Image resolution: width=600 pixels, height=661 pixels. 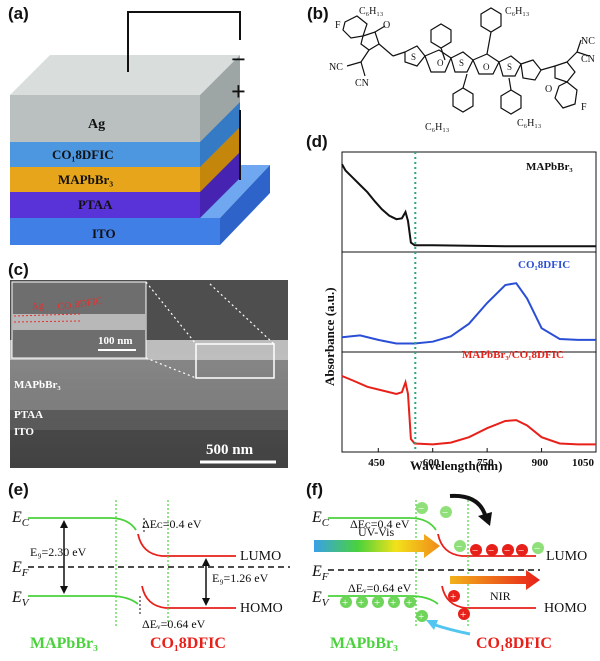 What do you see at coordinates (376, 463) in the screenshot?
I see `x-tick-label-0: 450` at bounding box center [376, 463].